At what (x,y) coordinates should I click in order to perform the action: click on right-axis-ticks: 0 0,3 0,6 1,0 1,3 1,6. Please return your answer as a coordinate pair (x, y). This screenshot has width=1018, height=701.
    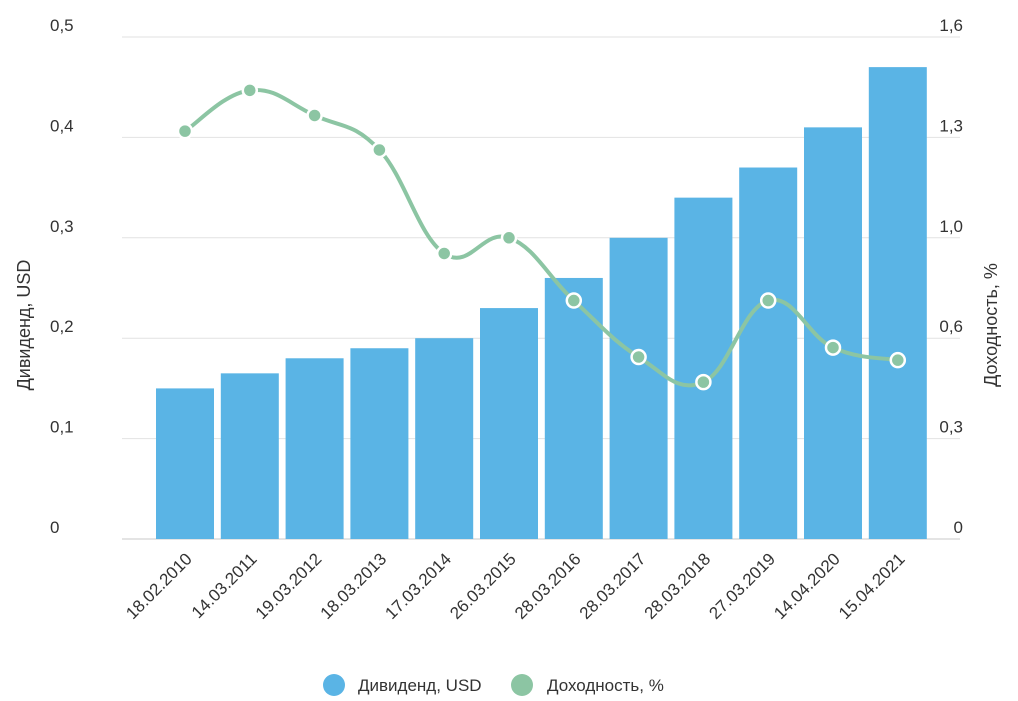
    Looking at the image, I should click on (951, 276).